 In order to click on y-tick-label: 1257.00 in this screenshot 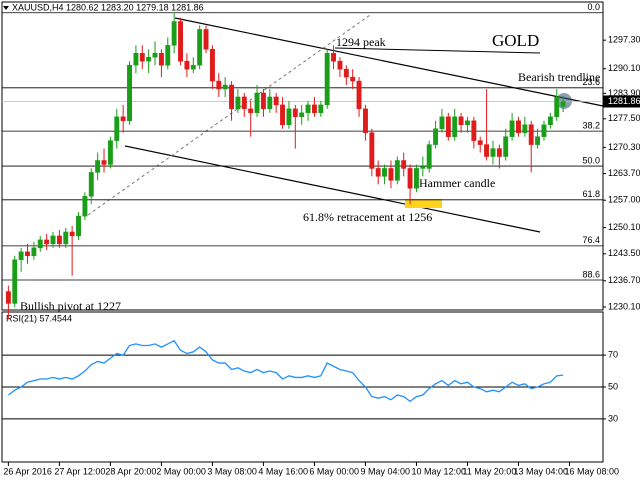, I will do `click(624, 200)`.